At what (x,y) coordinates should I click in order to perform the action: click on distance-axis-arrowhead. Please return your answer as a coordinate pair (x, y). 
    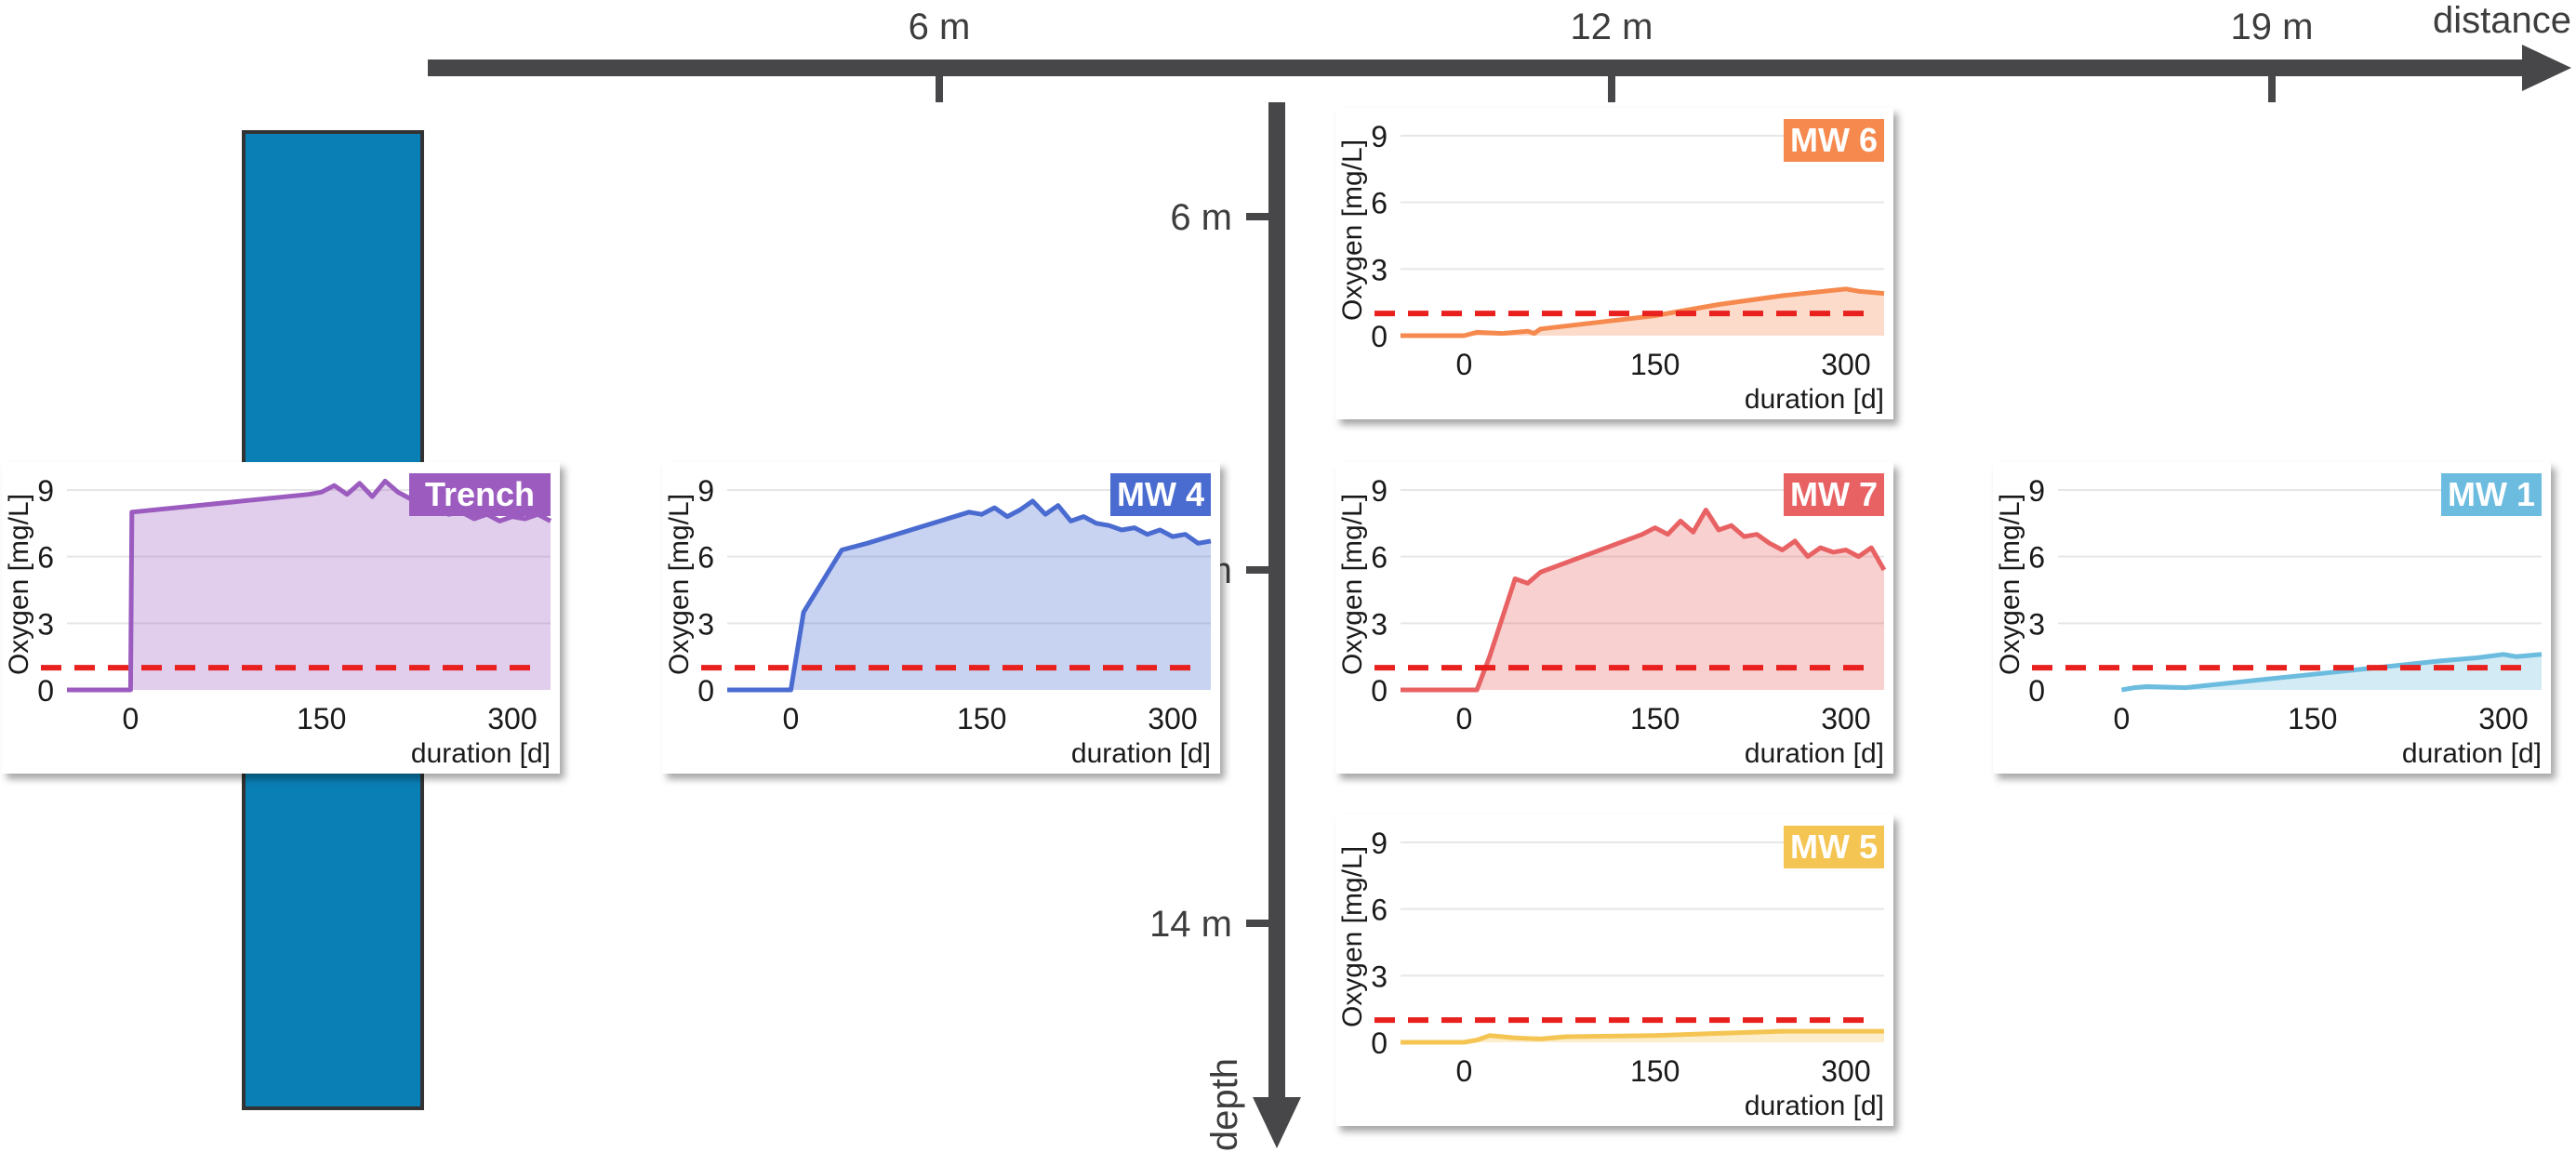
    Looking at the image, I should click on (2546, 68).